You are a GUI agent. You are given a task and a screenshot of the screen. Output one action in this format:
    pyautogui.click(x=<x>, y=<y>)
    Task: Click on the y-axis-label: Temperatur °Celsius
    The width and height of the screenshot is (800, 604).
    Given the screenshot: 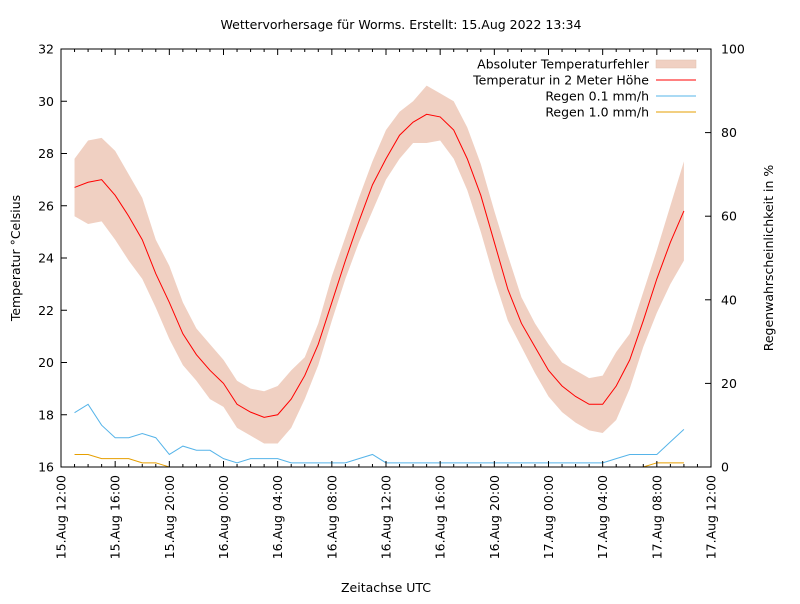 What is the action you would take?
    pyautogui.click(x=15, y=258)
    